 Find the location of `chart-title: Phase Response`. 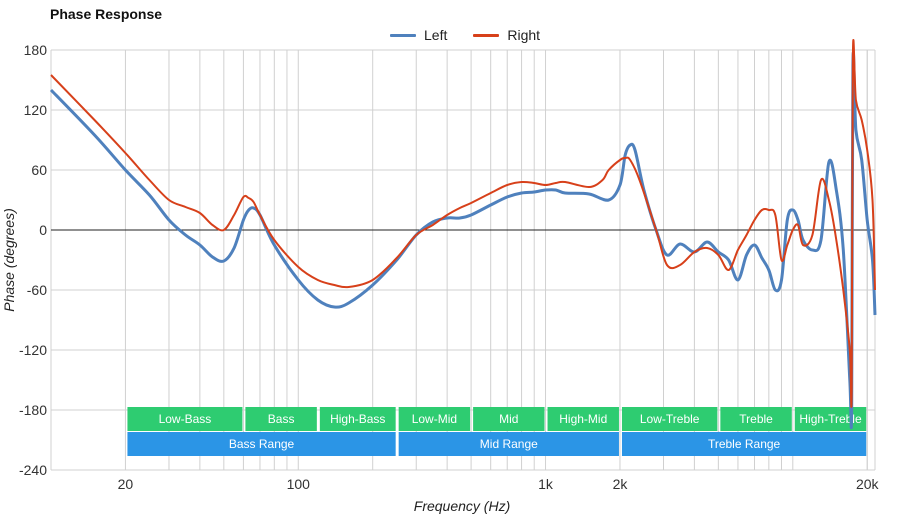

chart-title: Phase Response is located at coordinates (106, 14).